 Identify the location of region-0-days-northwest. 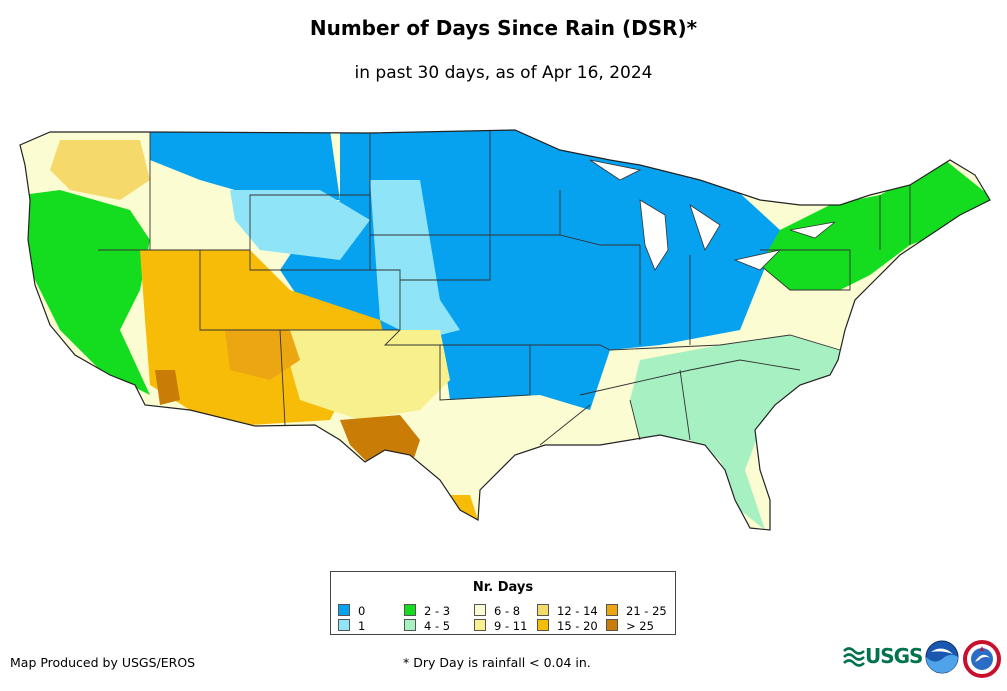
(245, 165).